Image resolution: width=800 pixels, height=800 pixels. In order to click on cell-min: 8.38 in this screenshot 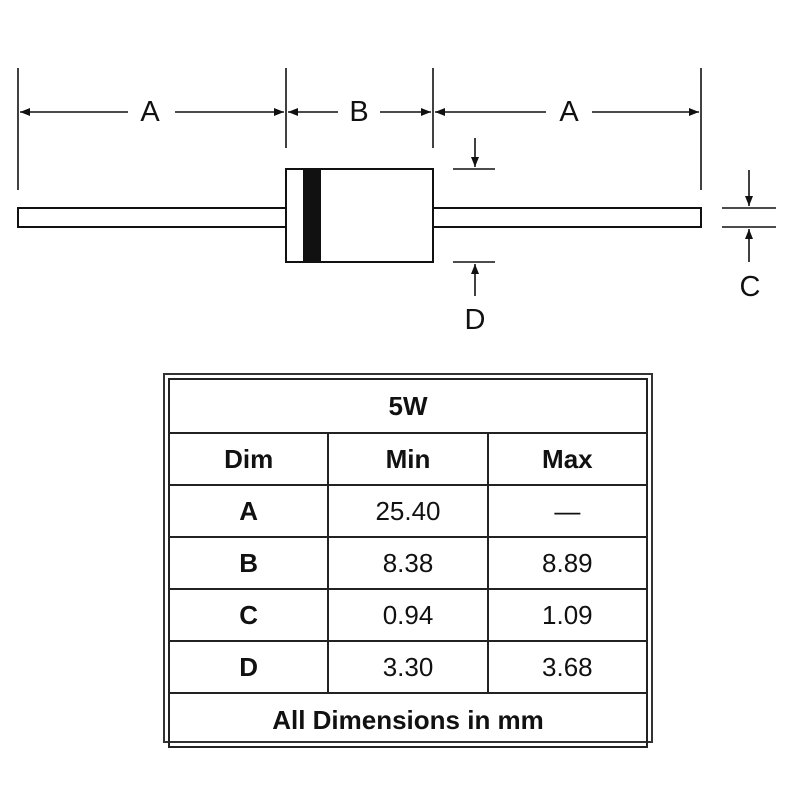, I will do `click(408, 563)`.